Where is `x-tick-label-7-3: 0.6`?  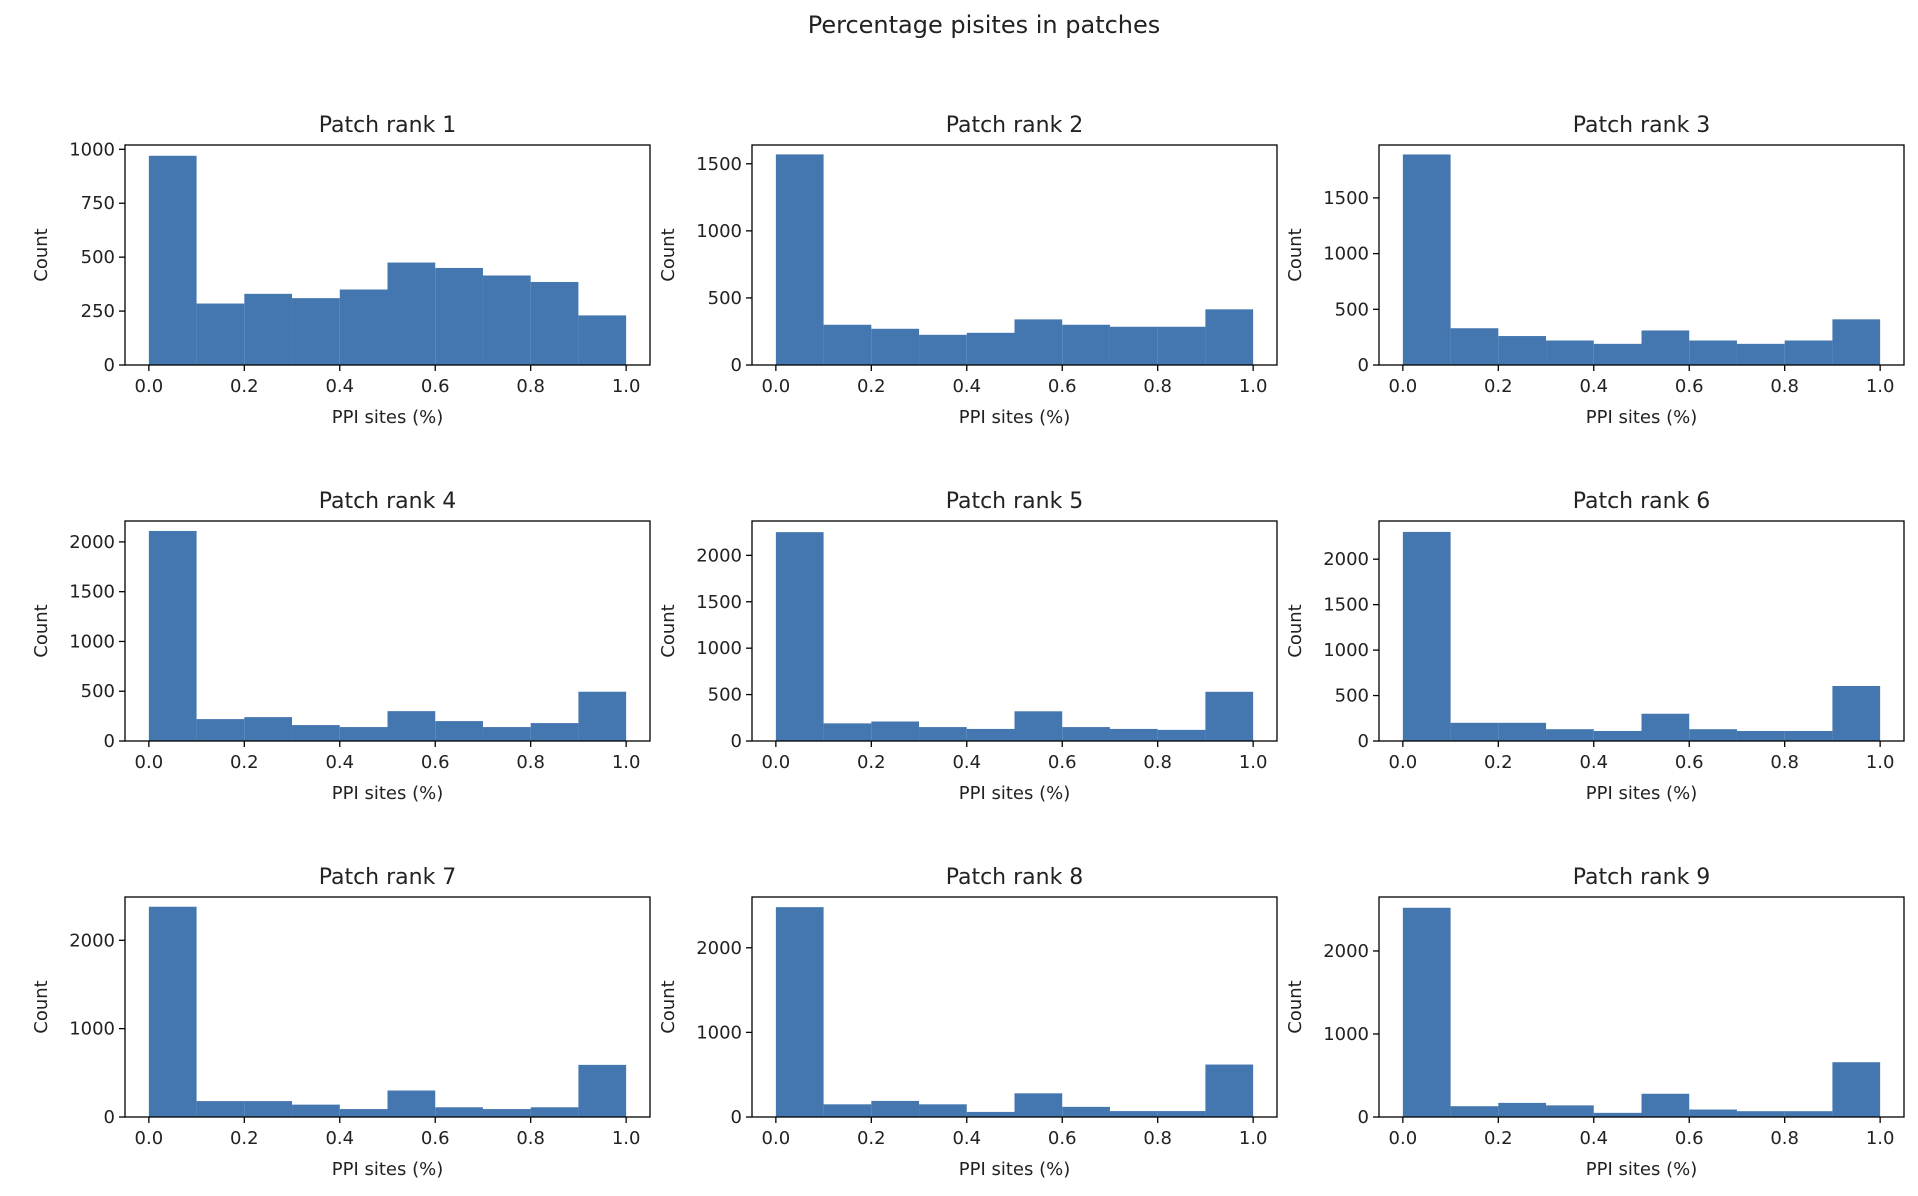 x-tick-label-7-3: 0.6 is located at coordinates (435, 1138).